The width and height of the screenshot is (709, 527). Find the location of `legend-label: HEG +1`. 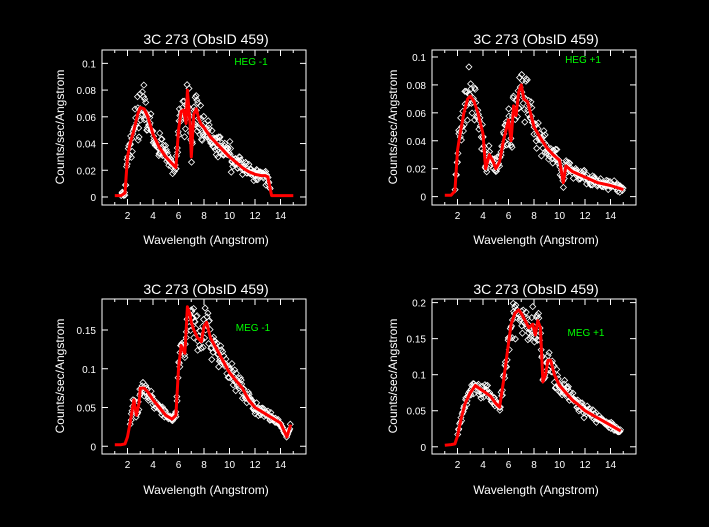

legend-label: HEG +1 is located at coordinates (583, 60).